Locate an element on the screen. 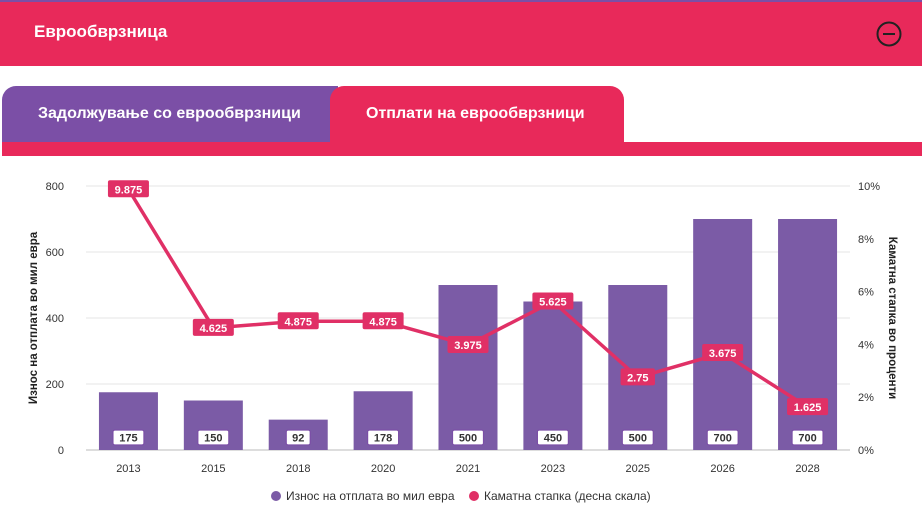 Image resolution: width=924 pixels, height=514 pixels. bar-label-text: 92 is located at coordinates (298, 439).